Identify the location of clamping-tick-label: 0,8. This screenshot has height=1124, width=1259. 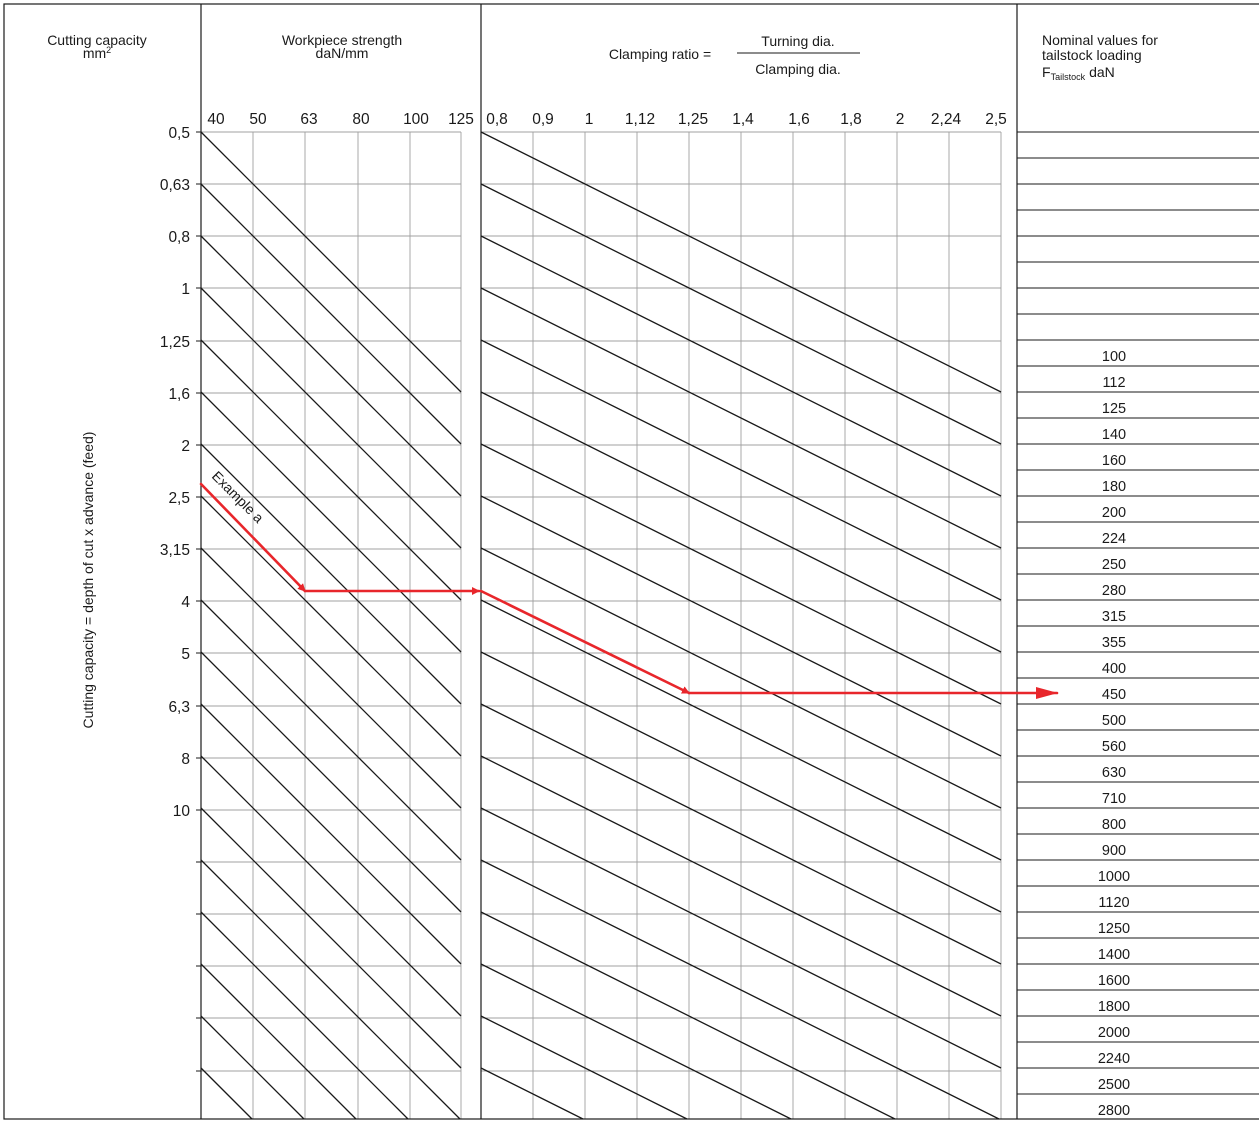
(497, 119).